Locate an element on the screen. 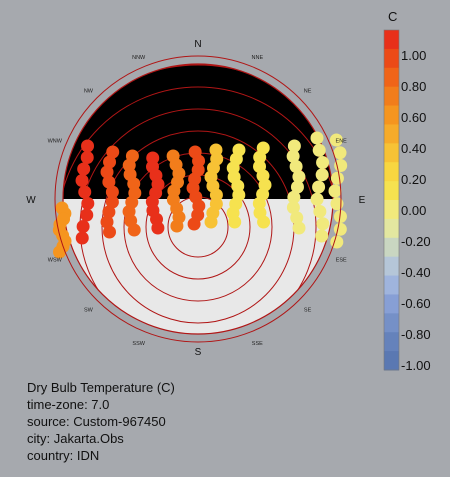  legend-frame is located at coordinates (391, 200).